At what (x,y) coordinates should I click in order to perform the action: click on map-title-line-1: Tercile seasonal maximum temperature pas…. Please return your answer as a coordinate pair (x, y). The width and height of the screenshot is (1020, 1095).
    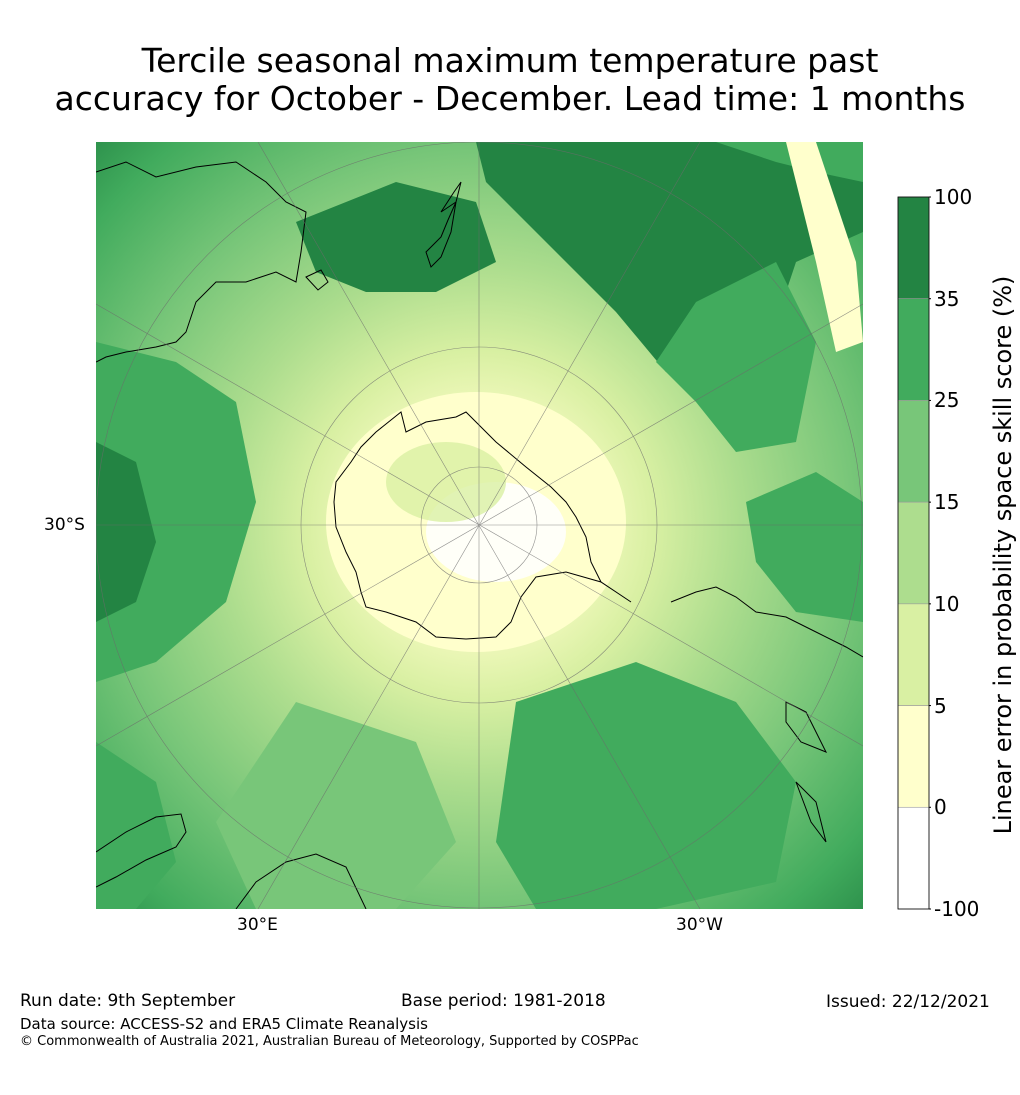
    Looking at the image, I should click on (510, 60).